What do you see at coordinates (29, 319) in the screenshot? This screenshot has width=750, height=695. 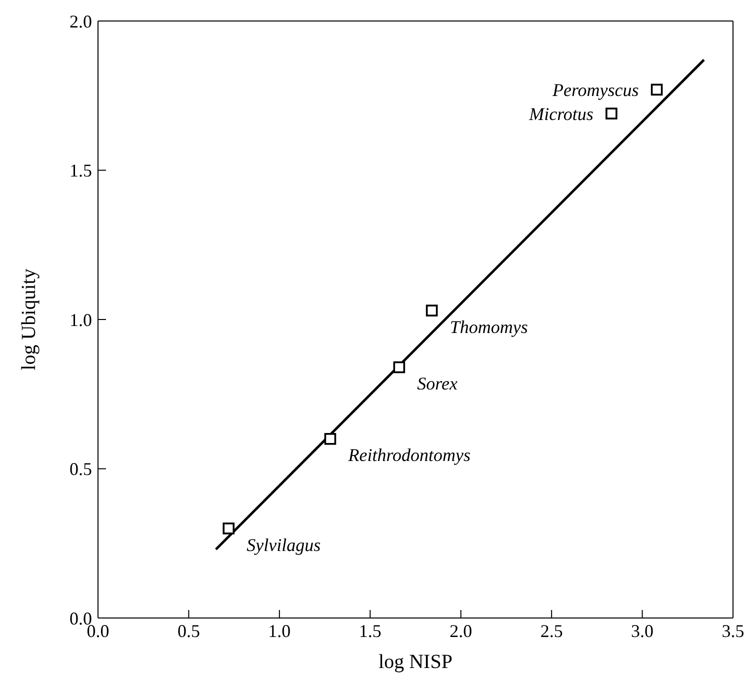 I see `y-axis-title: log Ubiquity` at bounding box center [29, 319].